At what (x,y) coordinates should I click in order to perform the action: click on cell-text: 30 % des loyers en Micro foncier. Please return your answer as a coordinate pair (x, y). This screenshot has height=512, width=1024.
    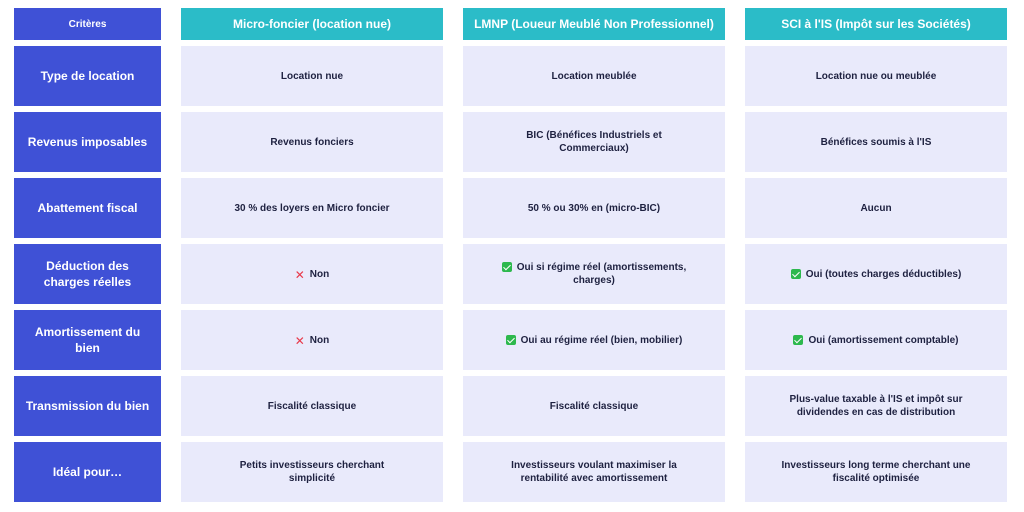
    Looking at the image, I should click on (312, 208).